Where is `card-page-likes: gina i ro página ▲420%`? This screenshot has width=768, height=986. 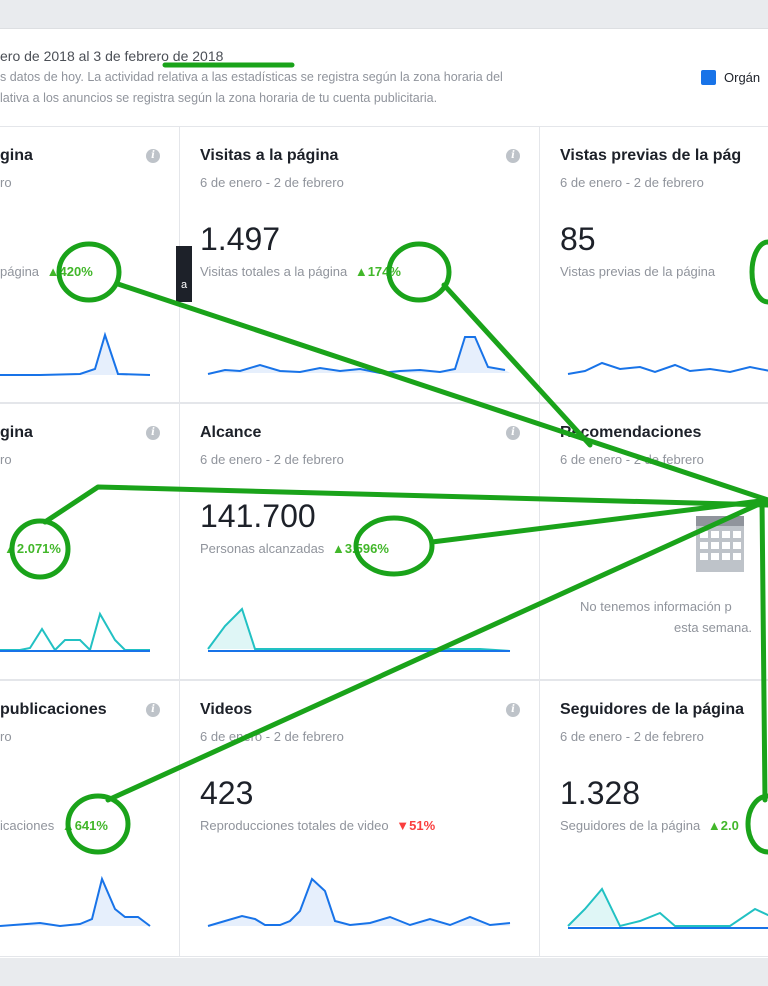 card-page-likes: gina i ro página ▲420% is located at coordinates (90, 264).